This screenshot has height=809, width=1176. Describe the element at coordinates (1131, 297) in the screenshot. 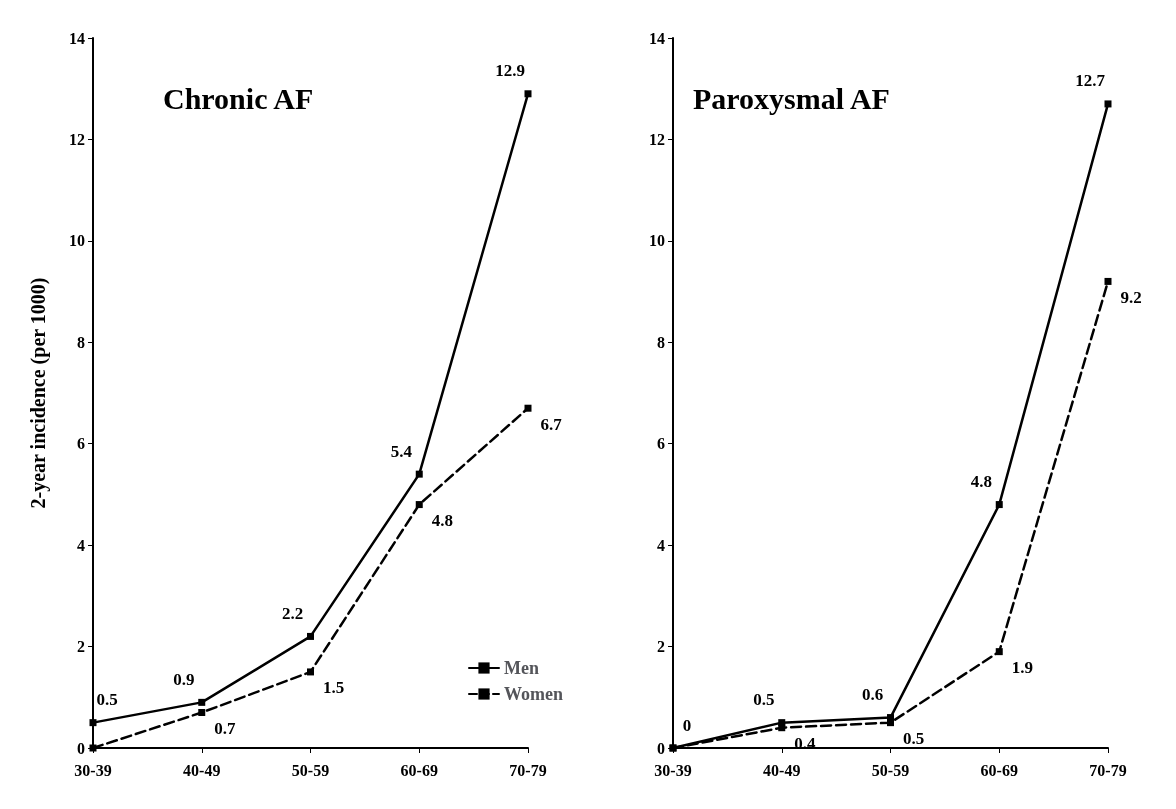

I see `data-label: 9.2` at that location.